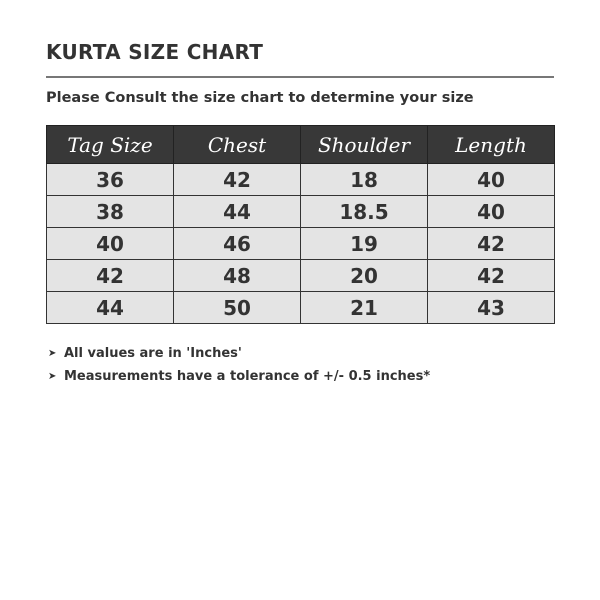 The width and height of the screenshot is (600, 600). I want to click on header-tag-size: Tag Size, so click(110, 144).